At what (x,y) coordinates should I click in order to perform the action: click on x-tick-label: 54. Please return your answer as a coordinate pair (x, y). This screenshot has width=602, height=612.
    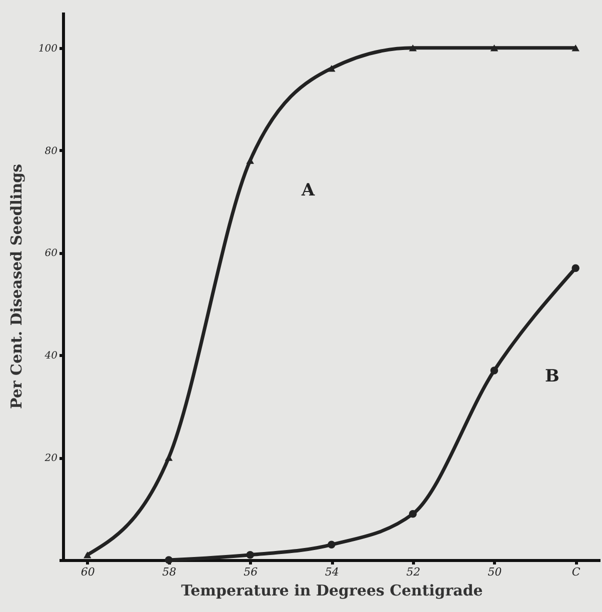
    Looking at the image, I should click on (332, 572).